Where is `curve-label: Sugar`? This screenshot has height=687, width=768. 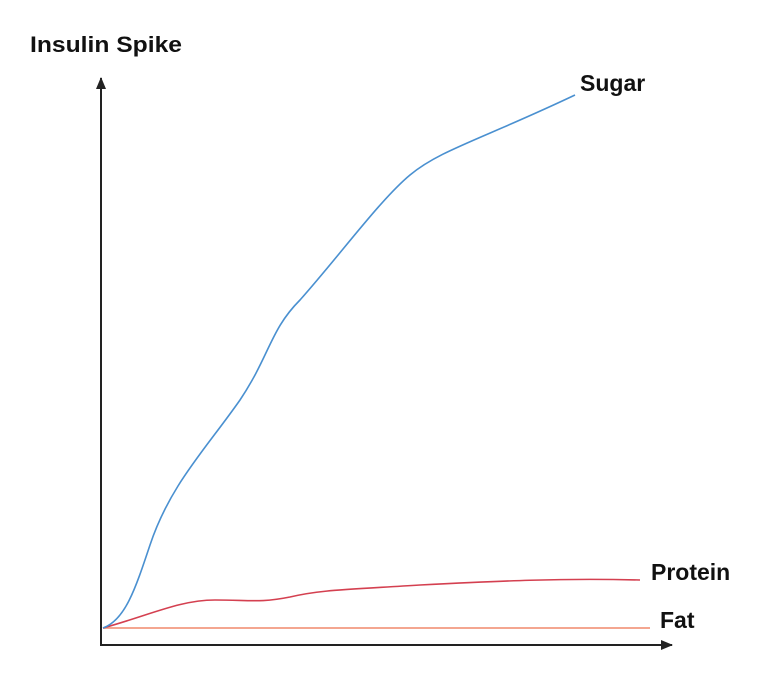
curve-label: Sugar is located at coordinates (612, 83).